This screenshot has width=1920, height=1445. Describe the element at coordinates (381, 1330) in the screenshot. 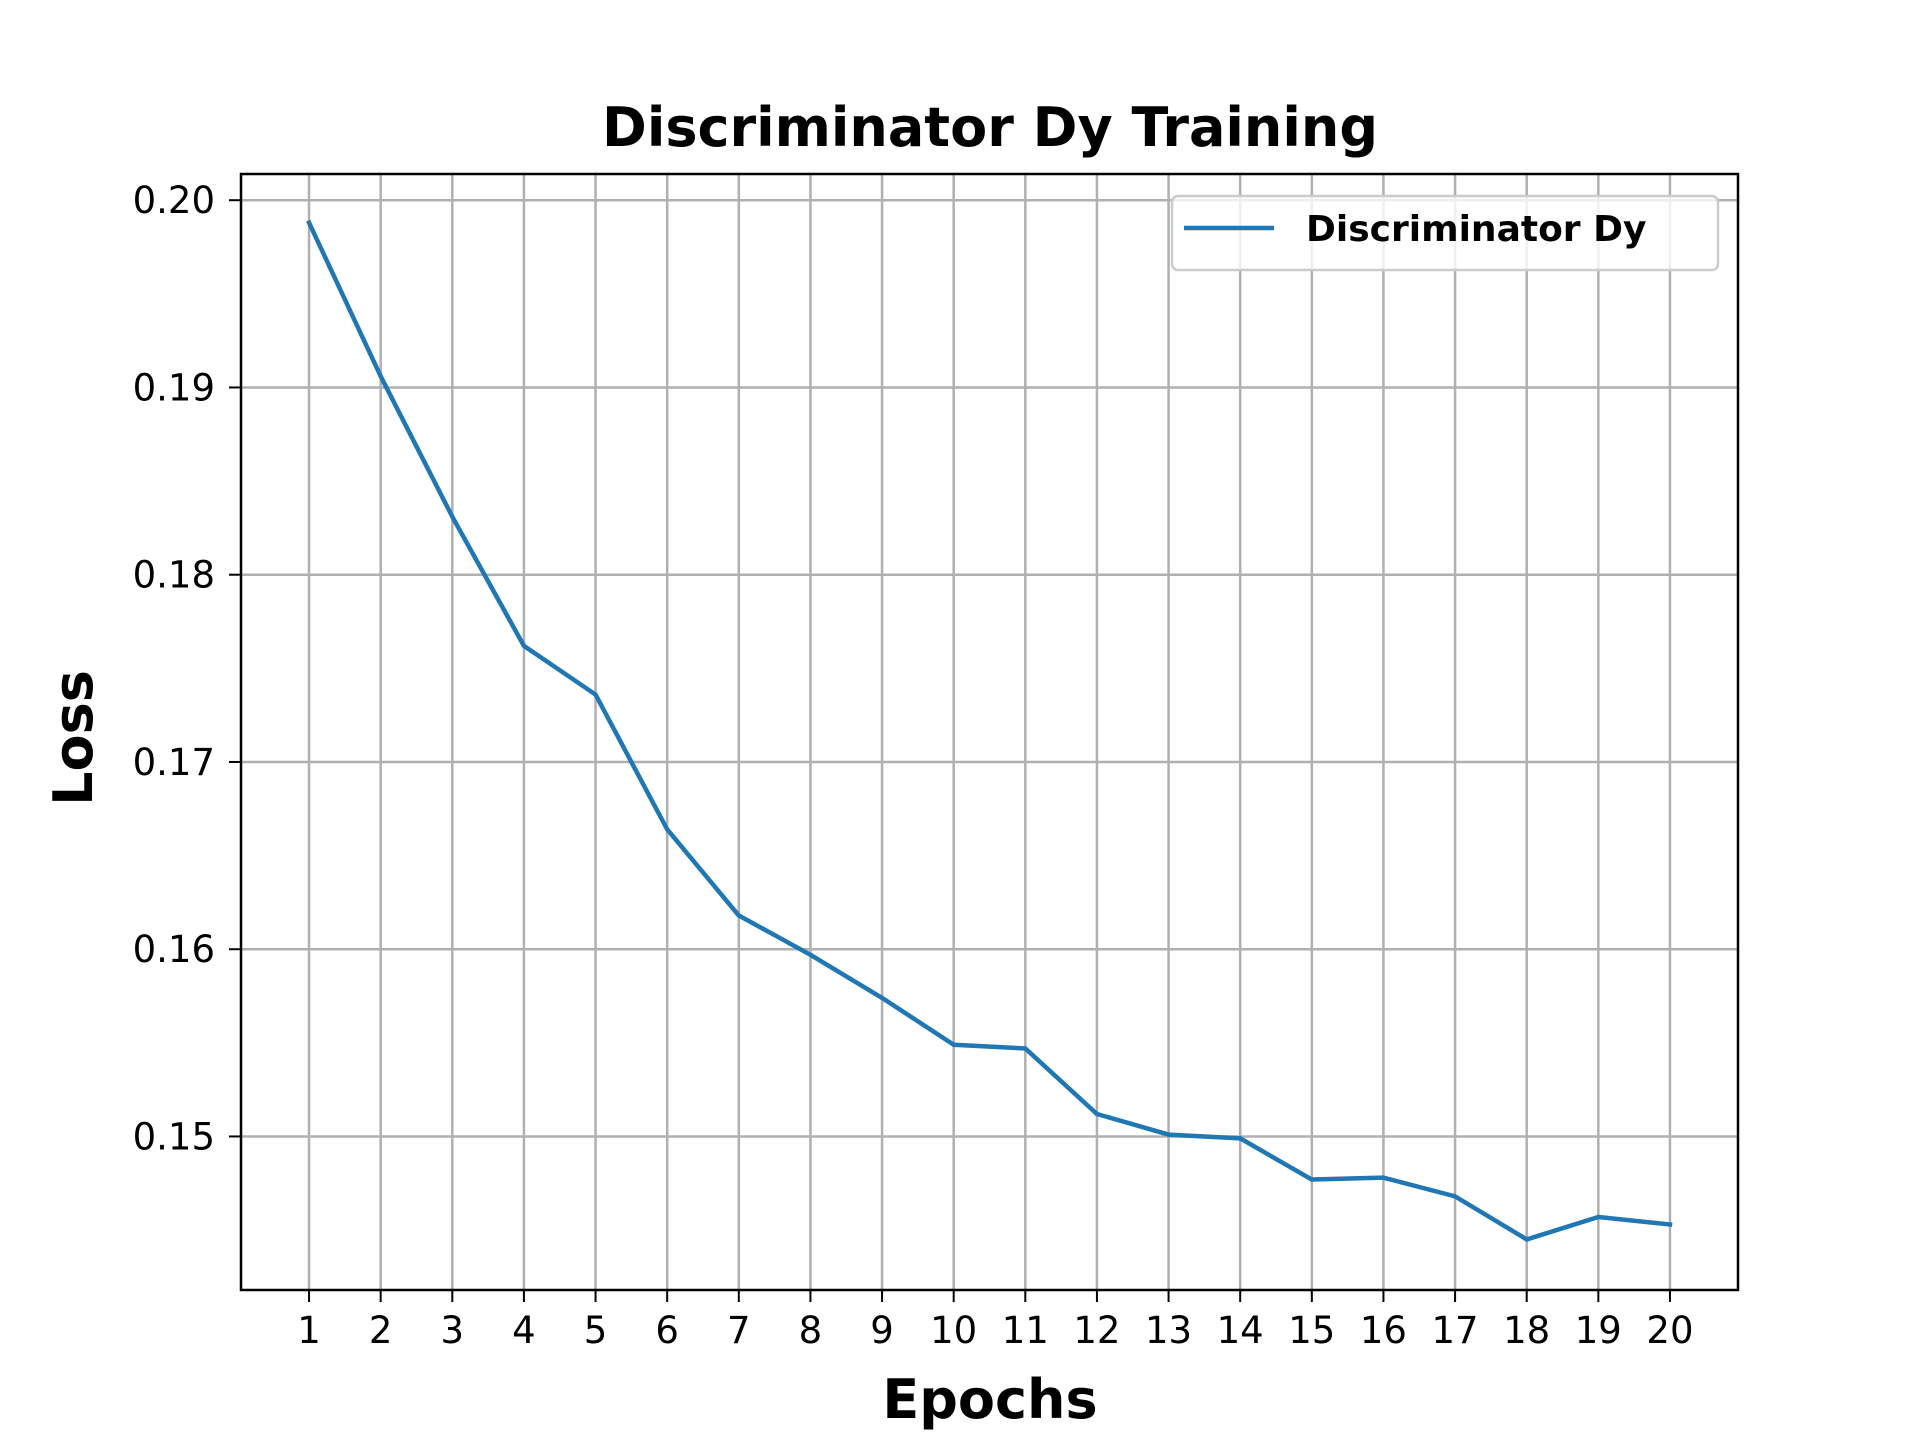

I see `x-tick-label: 2` at that location.